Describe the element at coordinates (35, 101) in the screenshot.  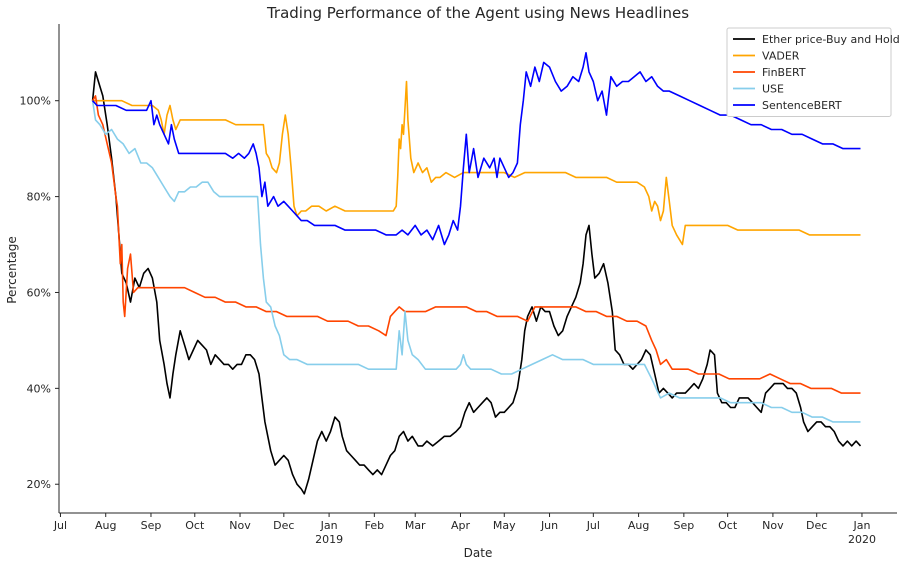
I see `y-tick-label: 100%` at that location.